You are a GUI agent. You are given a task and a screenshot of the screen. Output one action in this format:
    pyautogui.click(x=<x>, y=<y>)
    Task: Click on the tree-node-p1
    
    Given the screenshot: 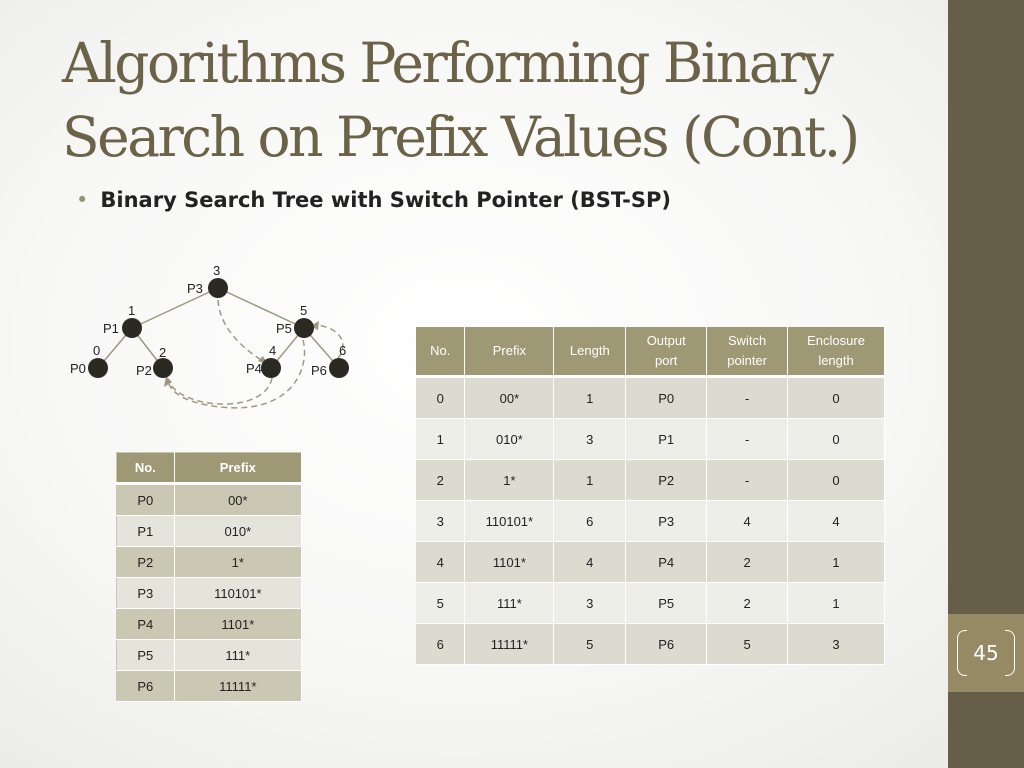 What is the action you would take?
    pyautogui.click(x=132, y=328)
    